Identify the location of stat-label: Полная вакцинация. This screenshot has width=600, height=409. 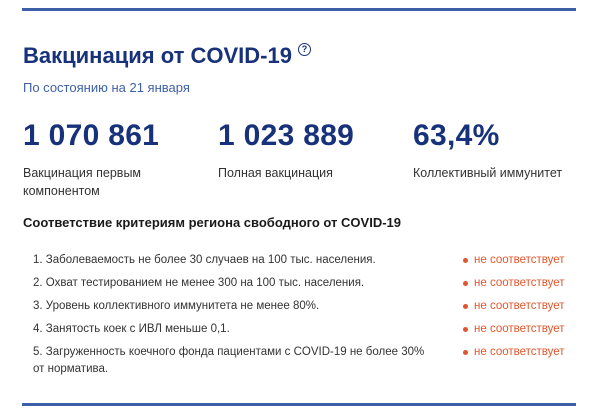
(275, 173).